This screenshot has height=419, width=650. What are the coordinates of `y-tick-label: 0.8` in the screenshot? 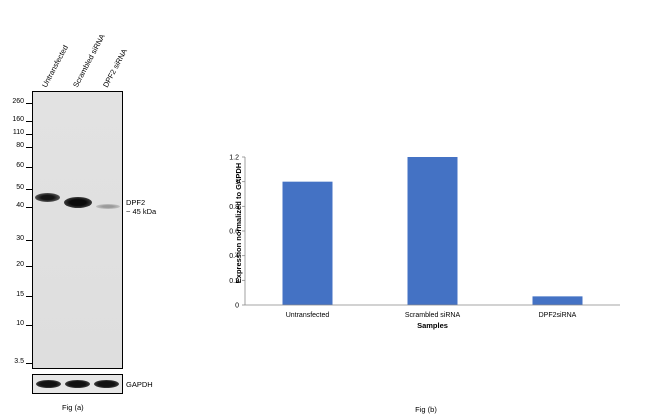 It's located at (234, 207).